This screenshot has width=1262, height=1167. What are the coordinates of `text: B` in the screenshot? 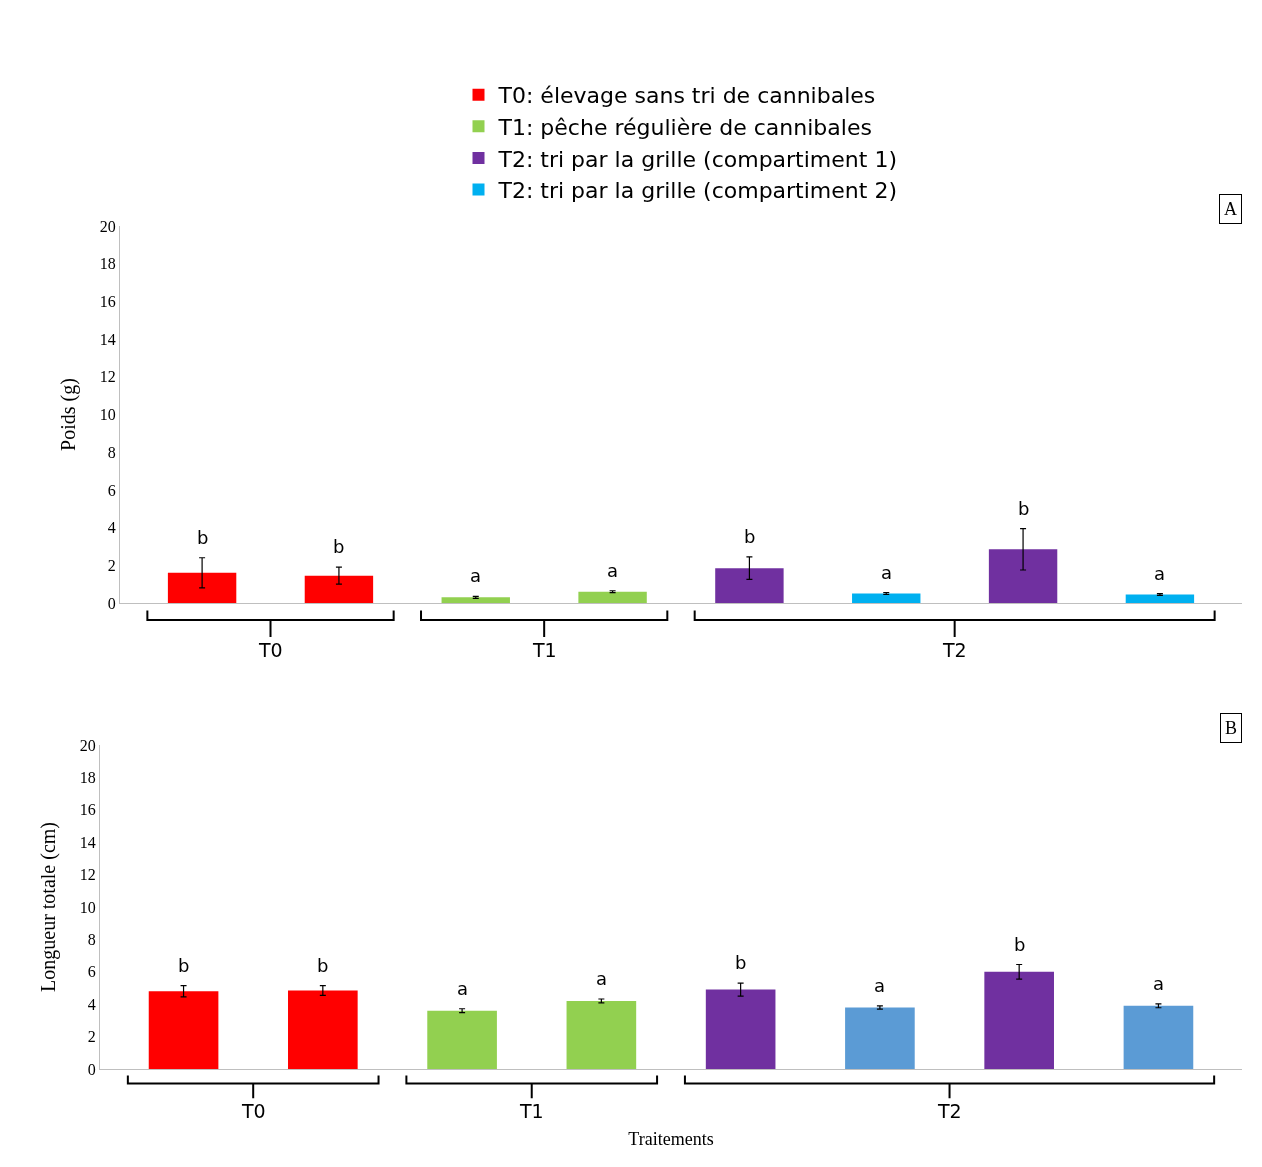 It's located at (1231, 728).